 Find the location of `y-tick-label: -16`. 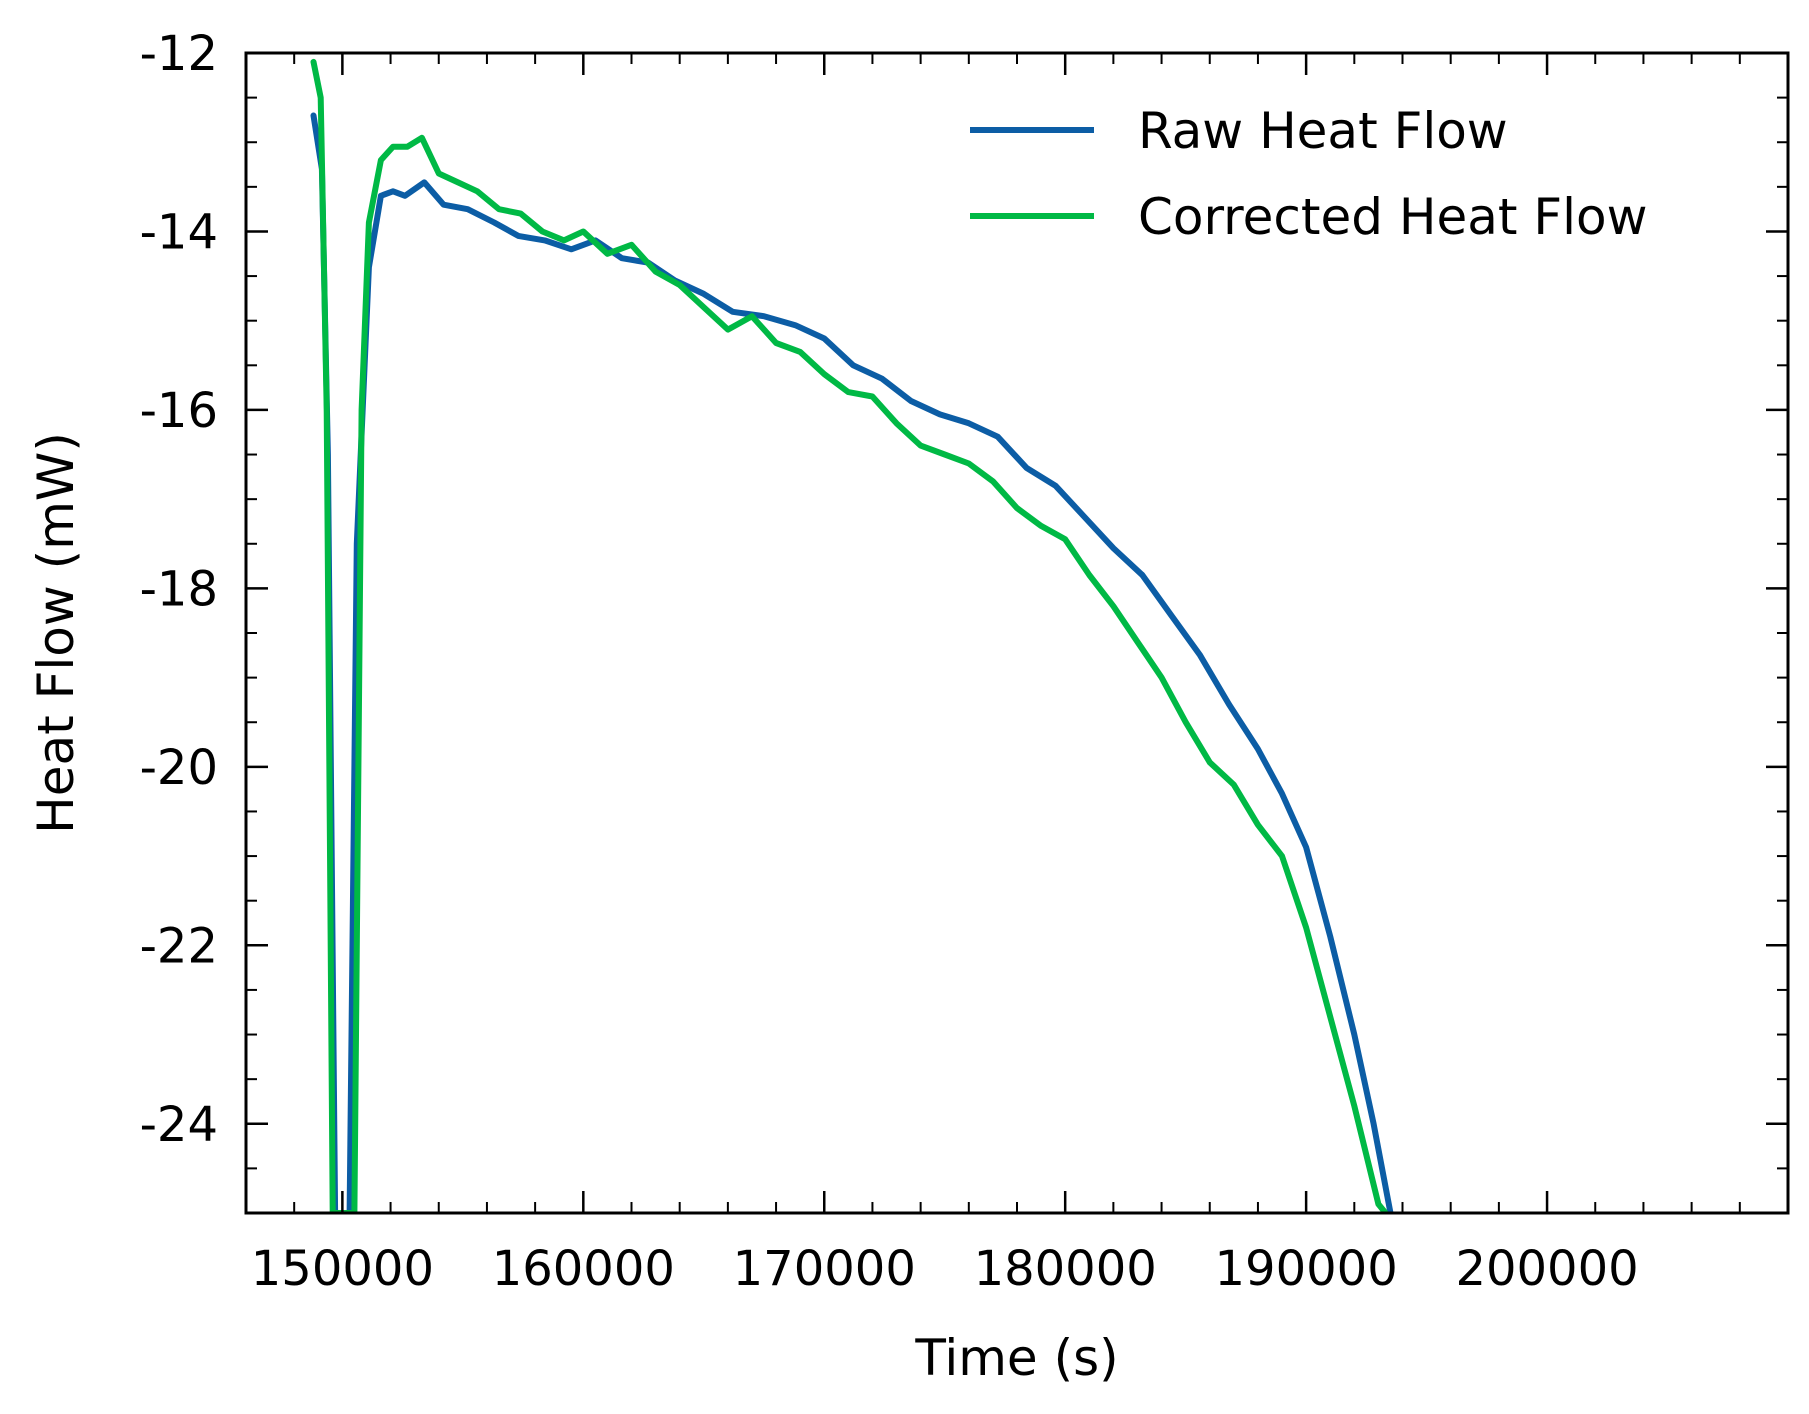

y-tick-label: -16 is located at coordinates (179, 411).